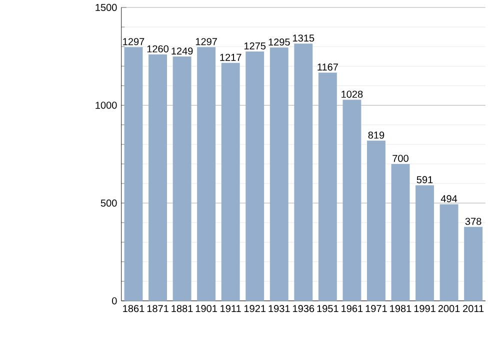 This screenshot has width=488, height=340. Describe the element at coordinates (106, 8) in the screenshot. I see `y-tick-label: 1500` at that location.